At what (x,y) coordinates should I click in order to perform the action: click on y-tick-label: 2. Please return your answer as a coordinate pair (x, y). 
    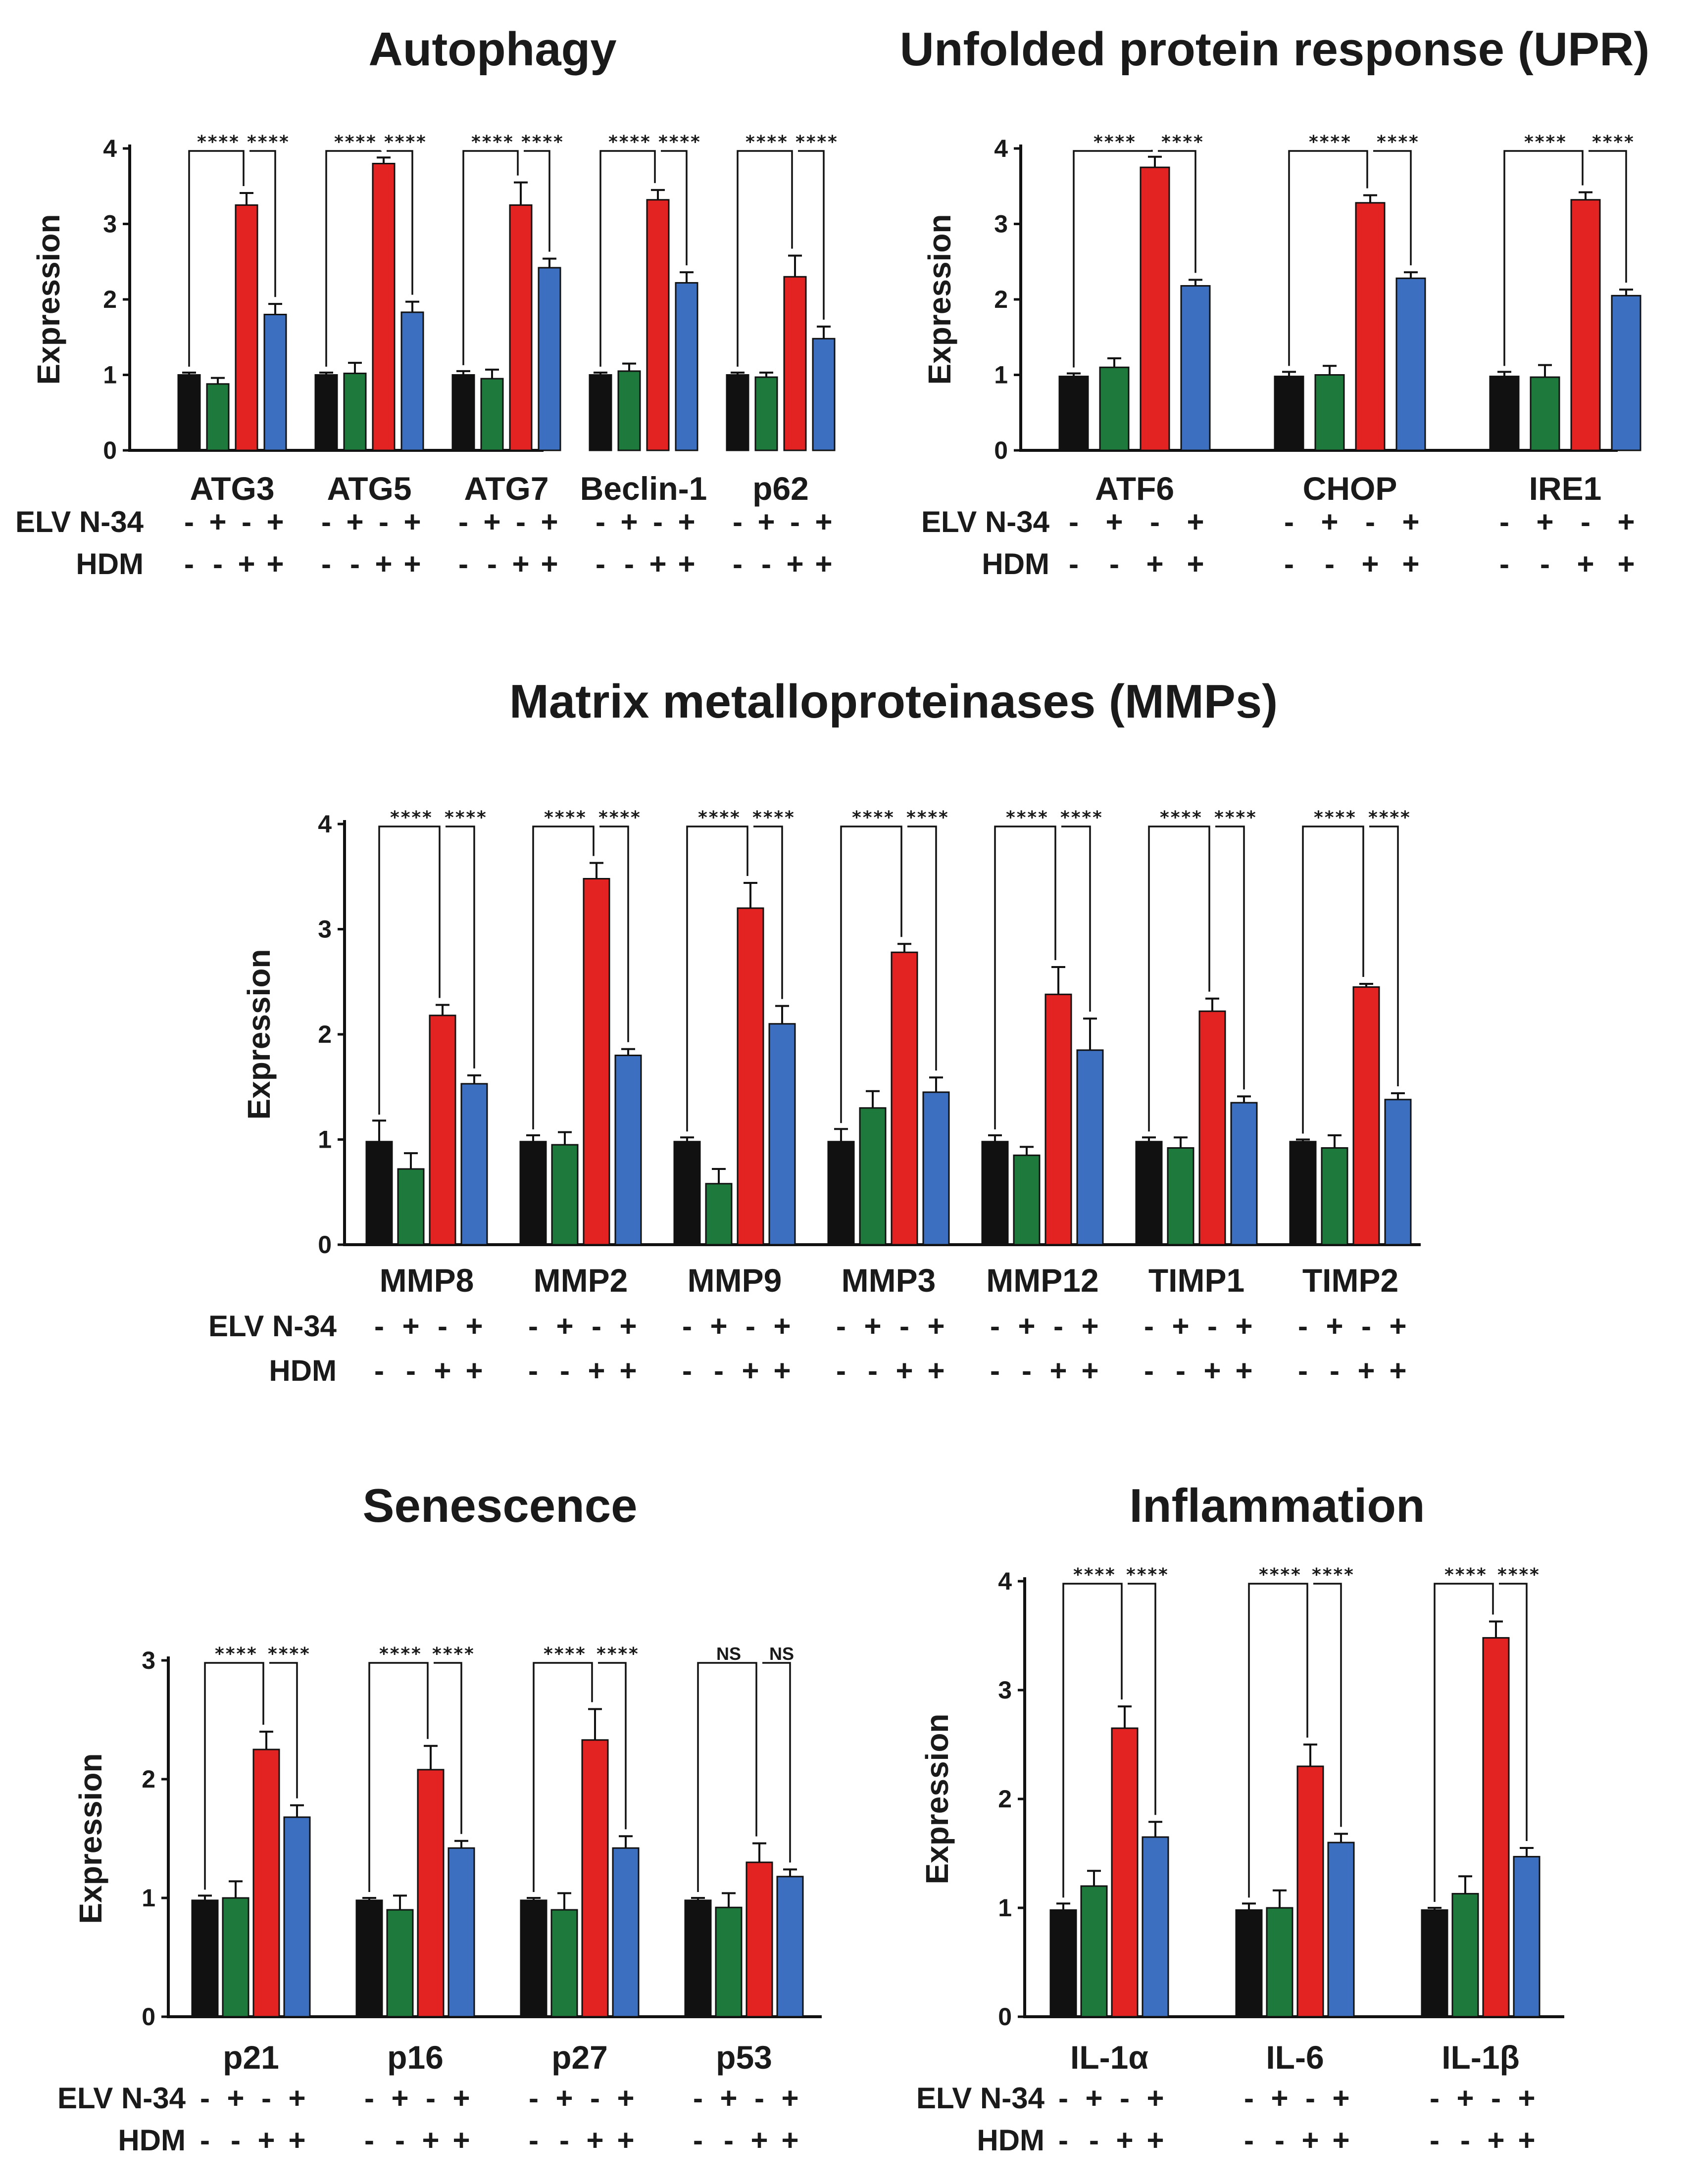
    Looking at the image, I should click on (1001, 299).